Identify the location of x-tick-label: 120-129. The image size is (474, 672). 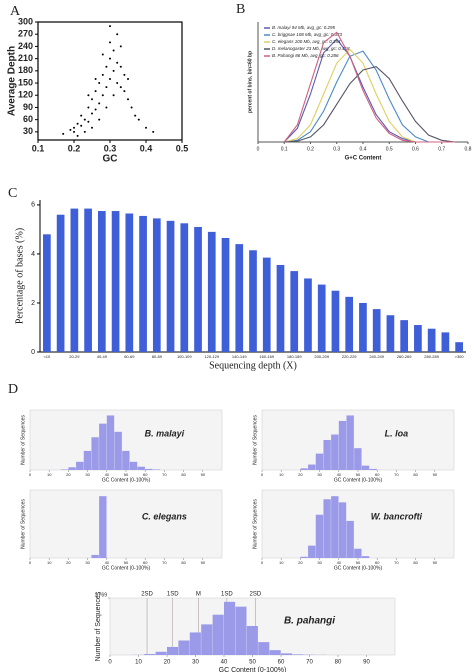
(211, 356).